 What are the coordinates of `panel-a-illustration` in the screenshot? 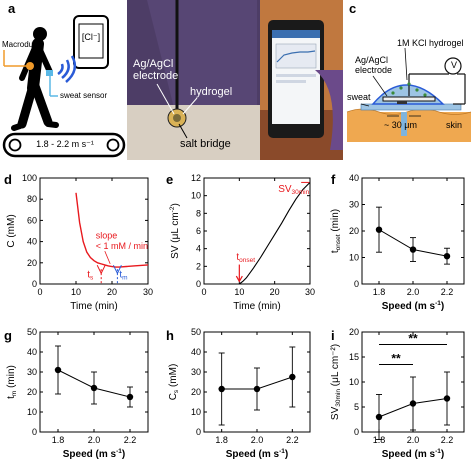 It's located at (64, 86).